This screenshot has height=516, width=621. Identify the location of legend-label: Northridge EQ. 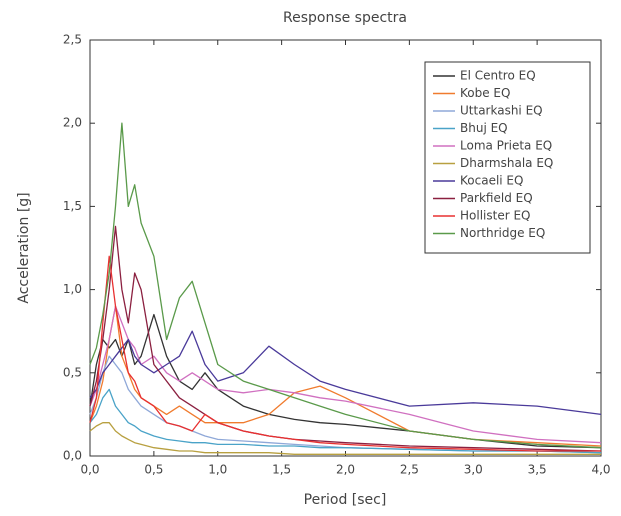
(502, 233).